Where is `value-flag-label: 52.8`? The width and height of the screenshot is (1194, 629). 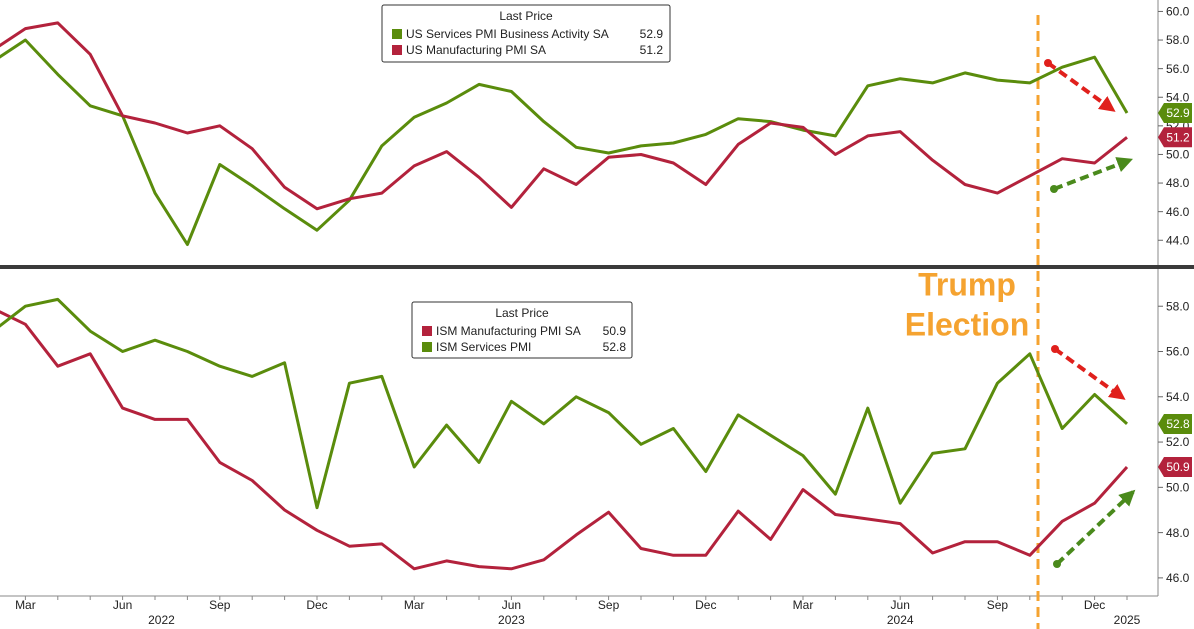
value-flag-label: 52.8 is located at coordinates (1178, 424).